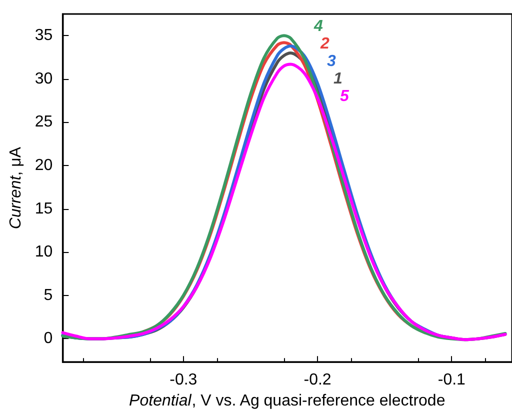  Describe the element at coordinates (43, 79) in the screenshot. I see `y-tick-label: 30` at that location.